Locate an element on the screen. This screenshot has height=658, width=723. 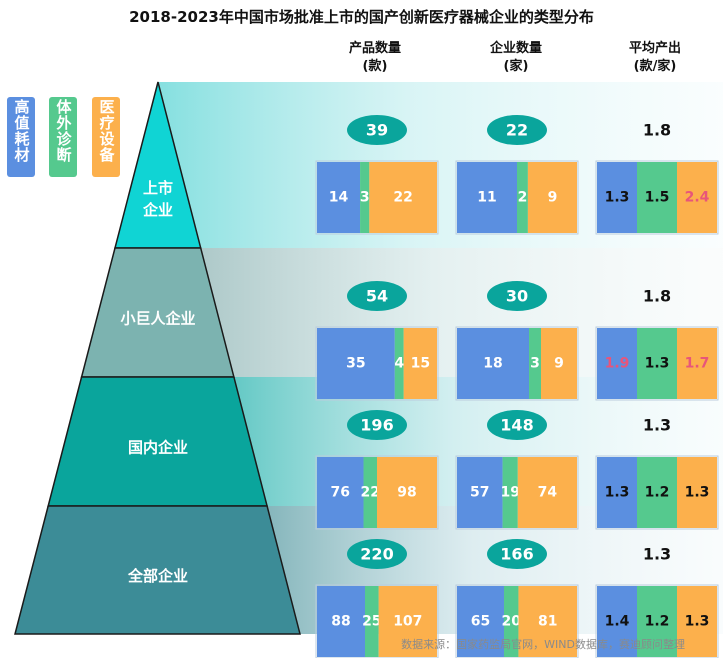
total-value-companies-3: 148 is located at coordinates (516, 425).